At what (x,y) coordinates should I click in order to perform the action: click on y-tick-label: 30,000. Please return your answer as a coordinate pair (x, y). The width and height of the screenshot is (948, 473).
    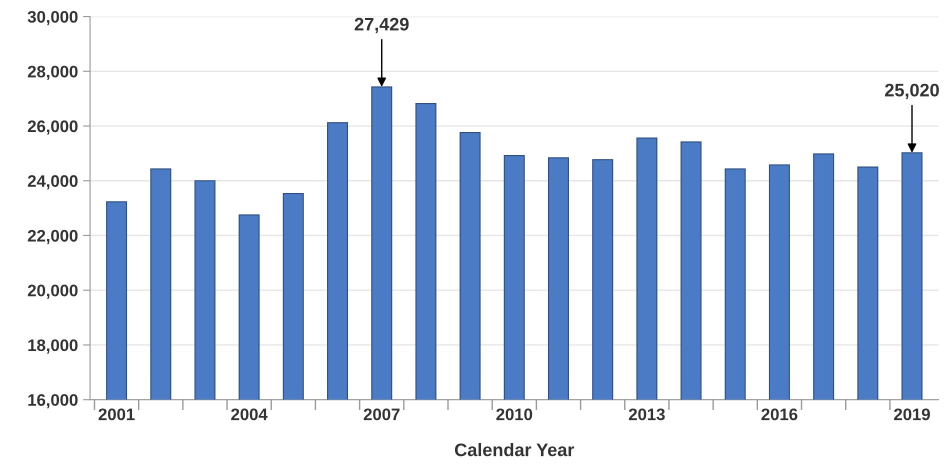
    Looking at the image, I should click on (53, 18).